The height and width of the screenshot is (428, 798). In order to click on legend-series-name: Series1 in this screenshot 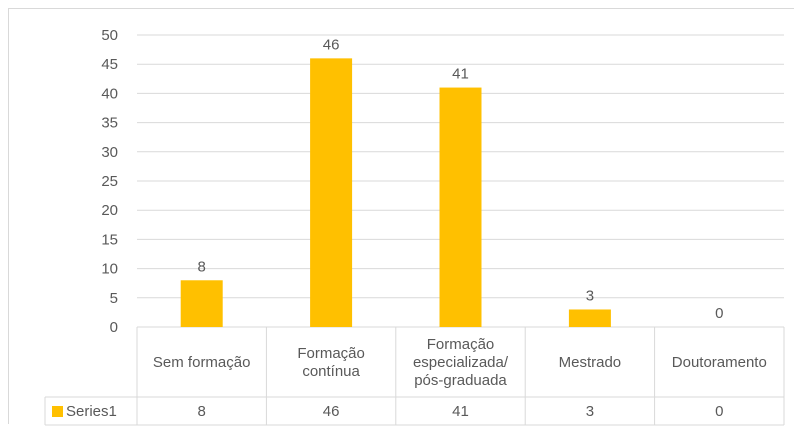, I will do `click(91, 411)`.